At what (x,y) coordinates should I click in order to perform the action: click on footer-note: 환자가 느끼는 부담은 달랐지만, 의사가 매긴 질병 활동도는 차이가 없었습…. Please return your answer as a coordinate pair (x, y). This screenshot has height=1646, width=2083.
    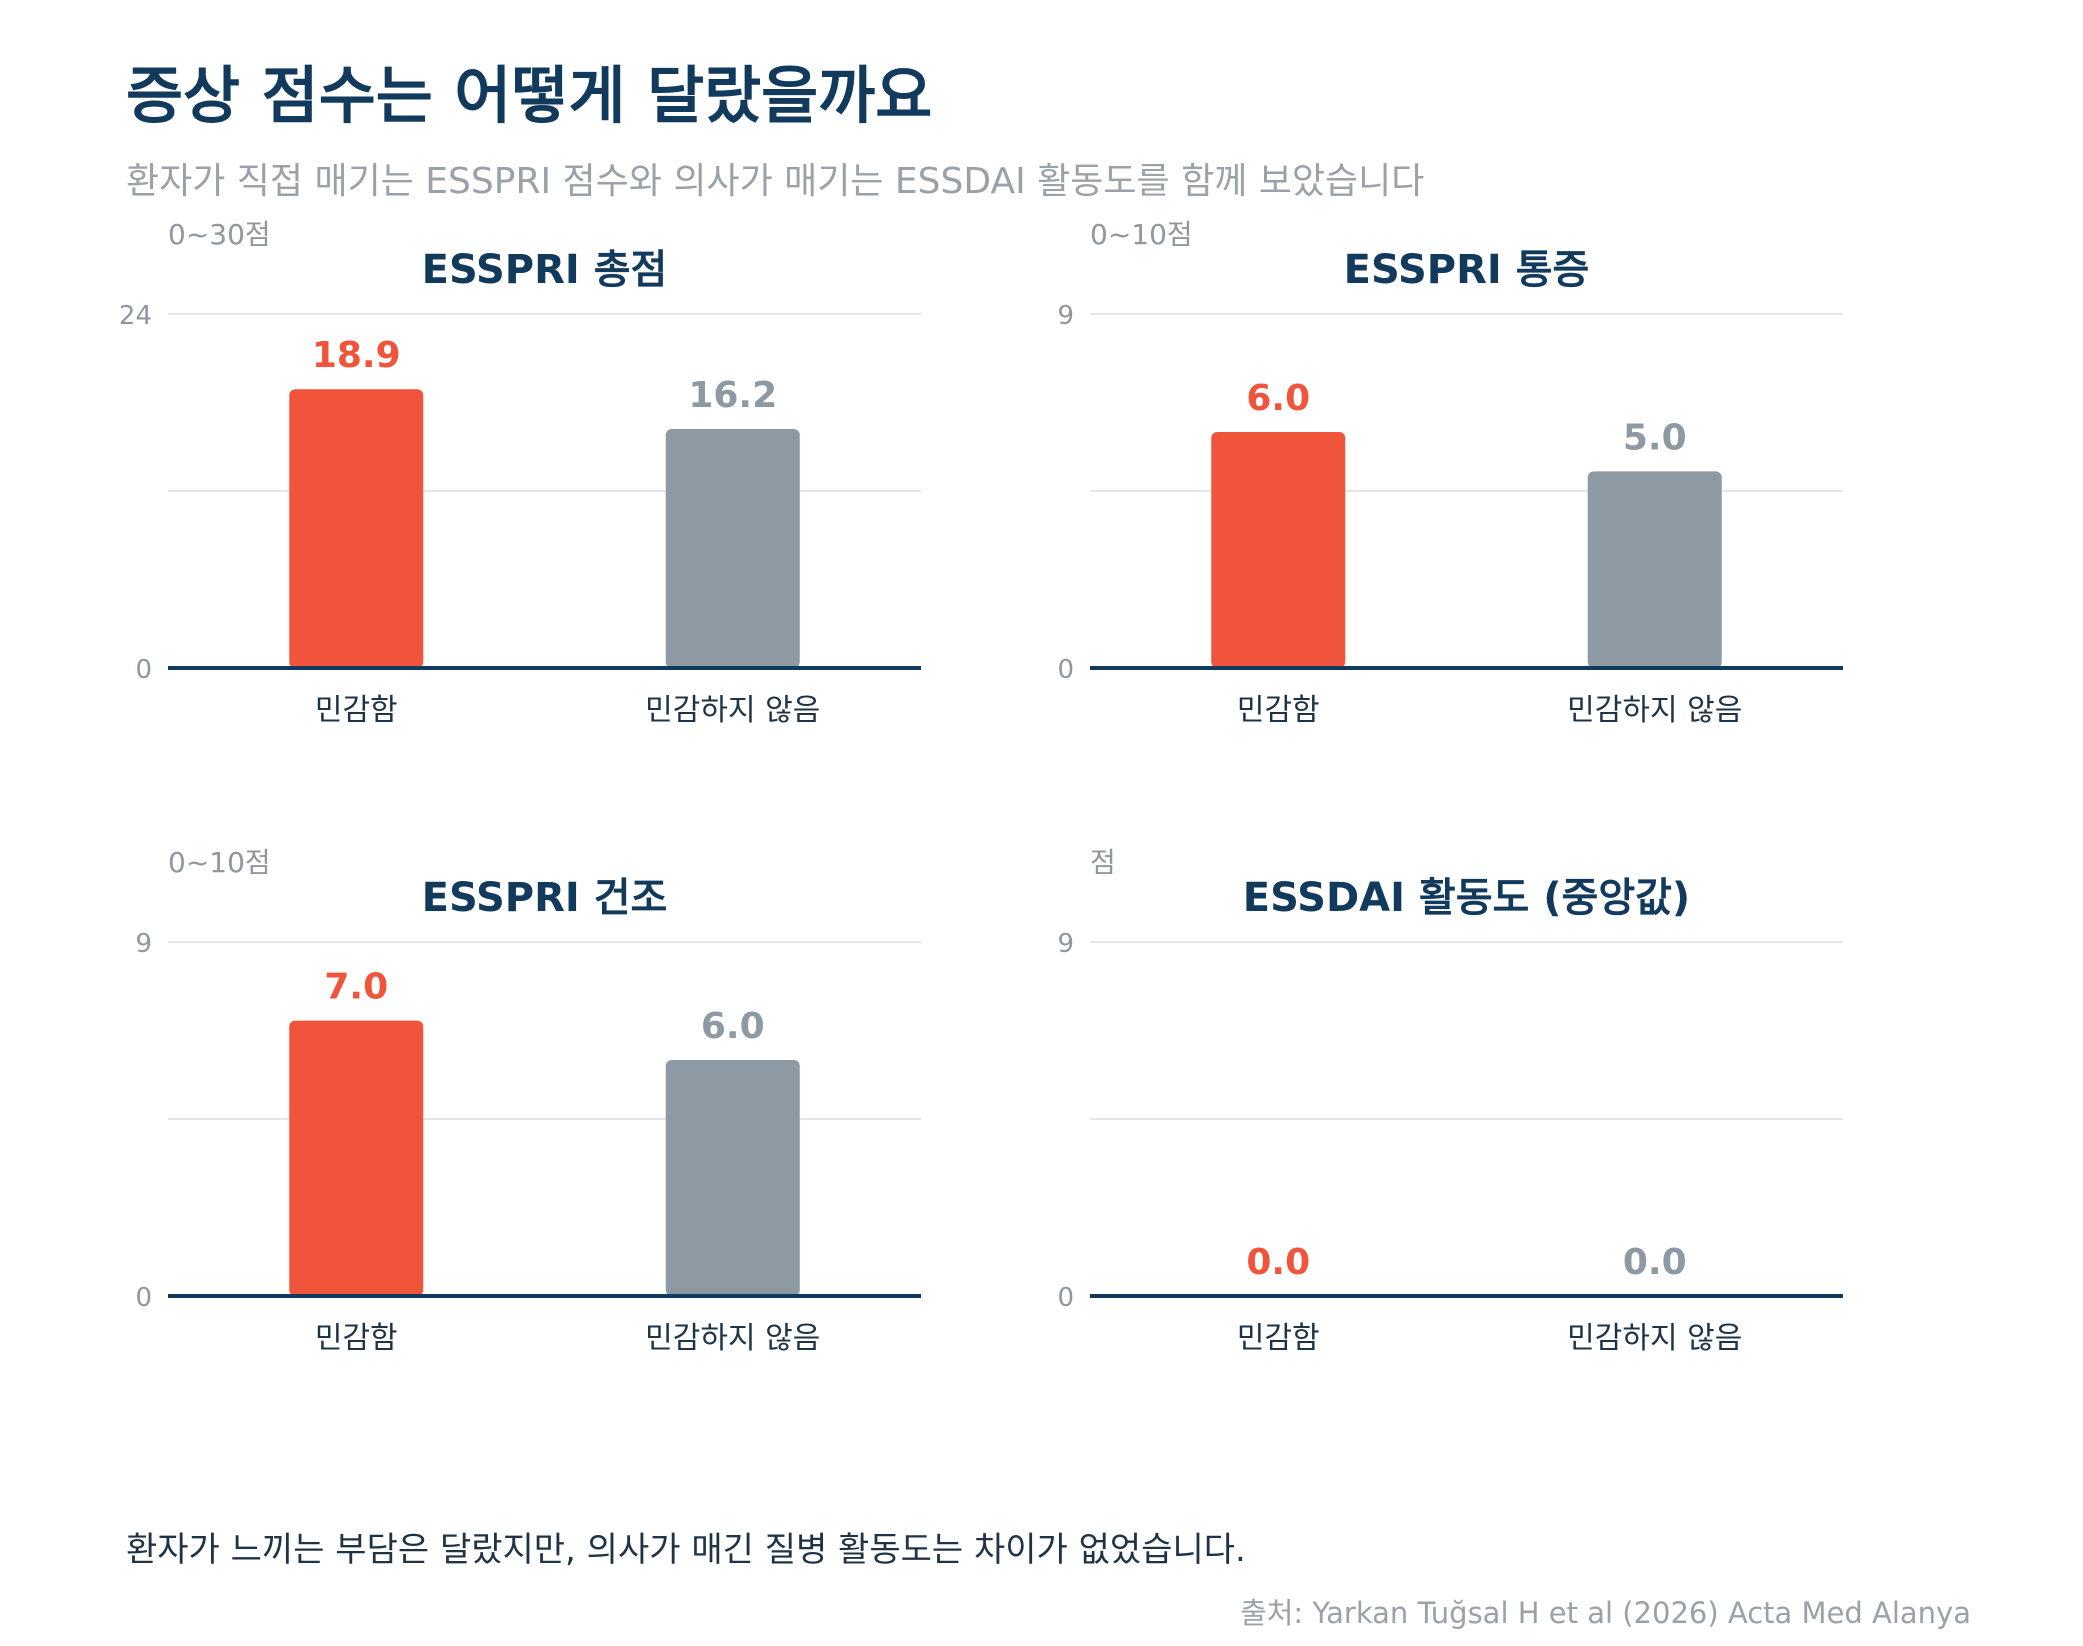
    Looking at the image, I should click on (686, 1550).